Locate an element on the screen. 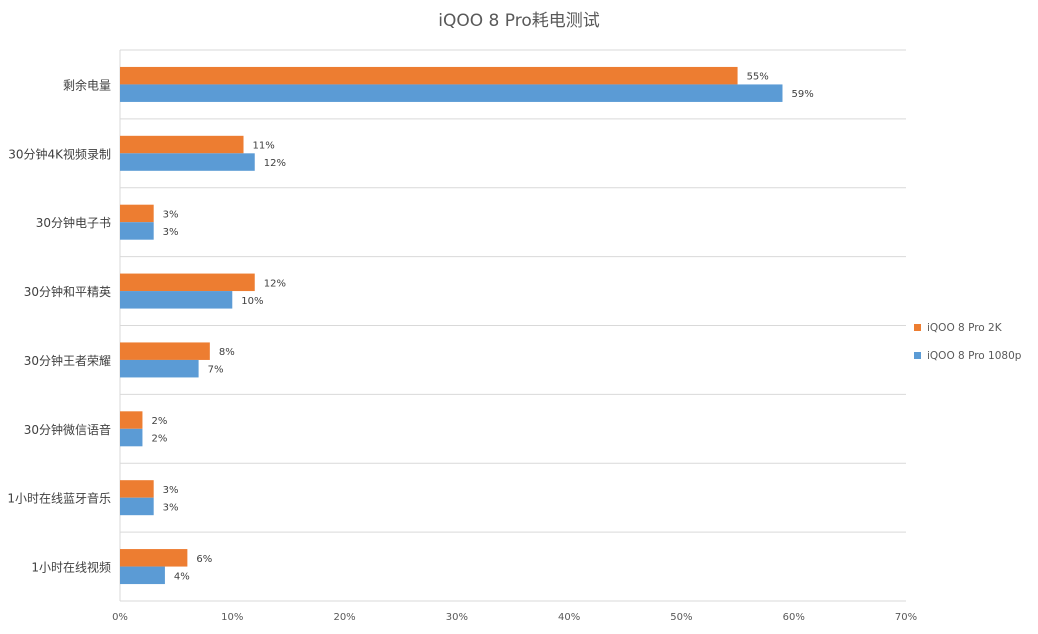 The width and height of the screenshot is (1038, 634). x-tick-label: 30% is located at coordinates (457, 617).